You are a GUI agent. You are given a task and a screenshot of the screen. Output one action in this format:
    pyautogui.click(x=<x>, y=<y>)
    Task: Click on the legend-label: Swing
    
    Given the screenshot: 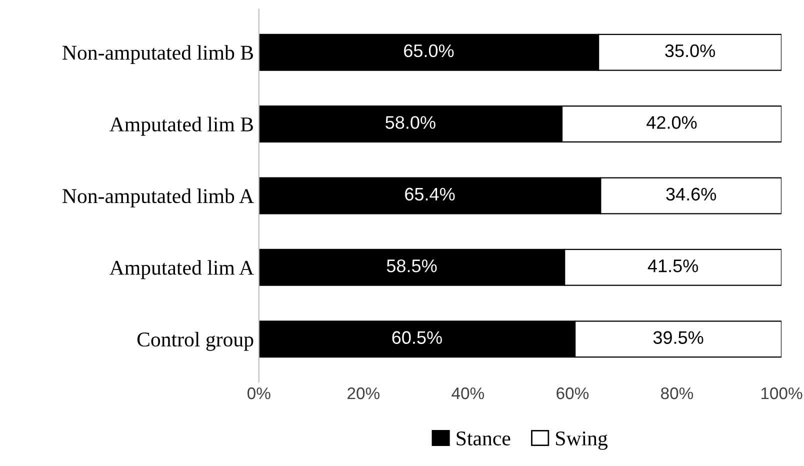 What is the action you would take?
    pyautogui.click(x=582, y=440)
    